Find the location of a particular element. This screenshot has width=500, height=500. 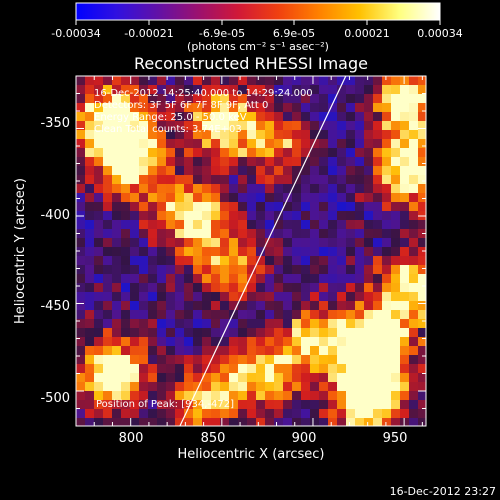

colorbar-tick-label: -6.9e-05 is located at coordinates (222, 33).